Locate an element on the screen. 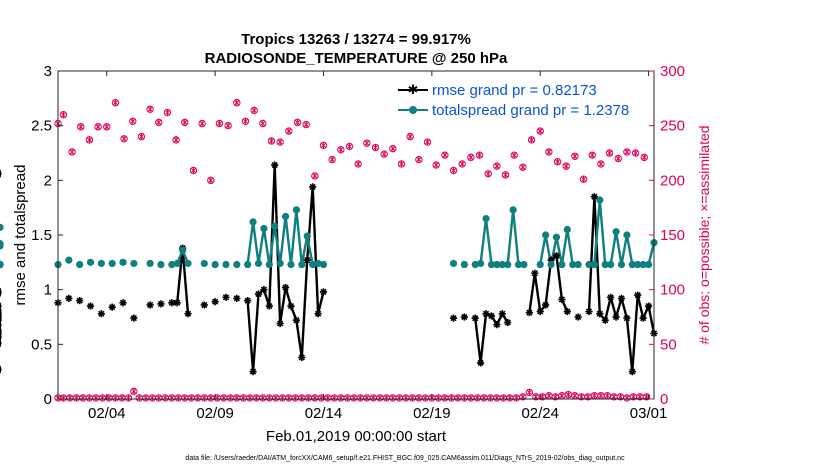 The width and height of the screenshot is (830, 470). y-axis-left-ticks: 0 0.5 1 1.5 2 2.5 3 is located at coordinates (47, 235).